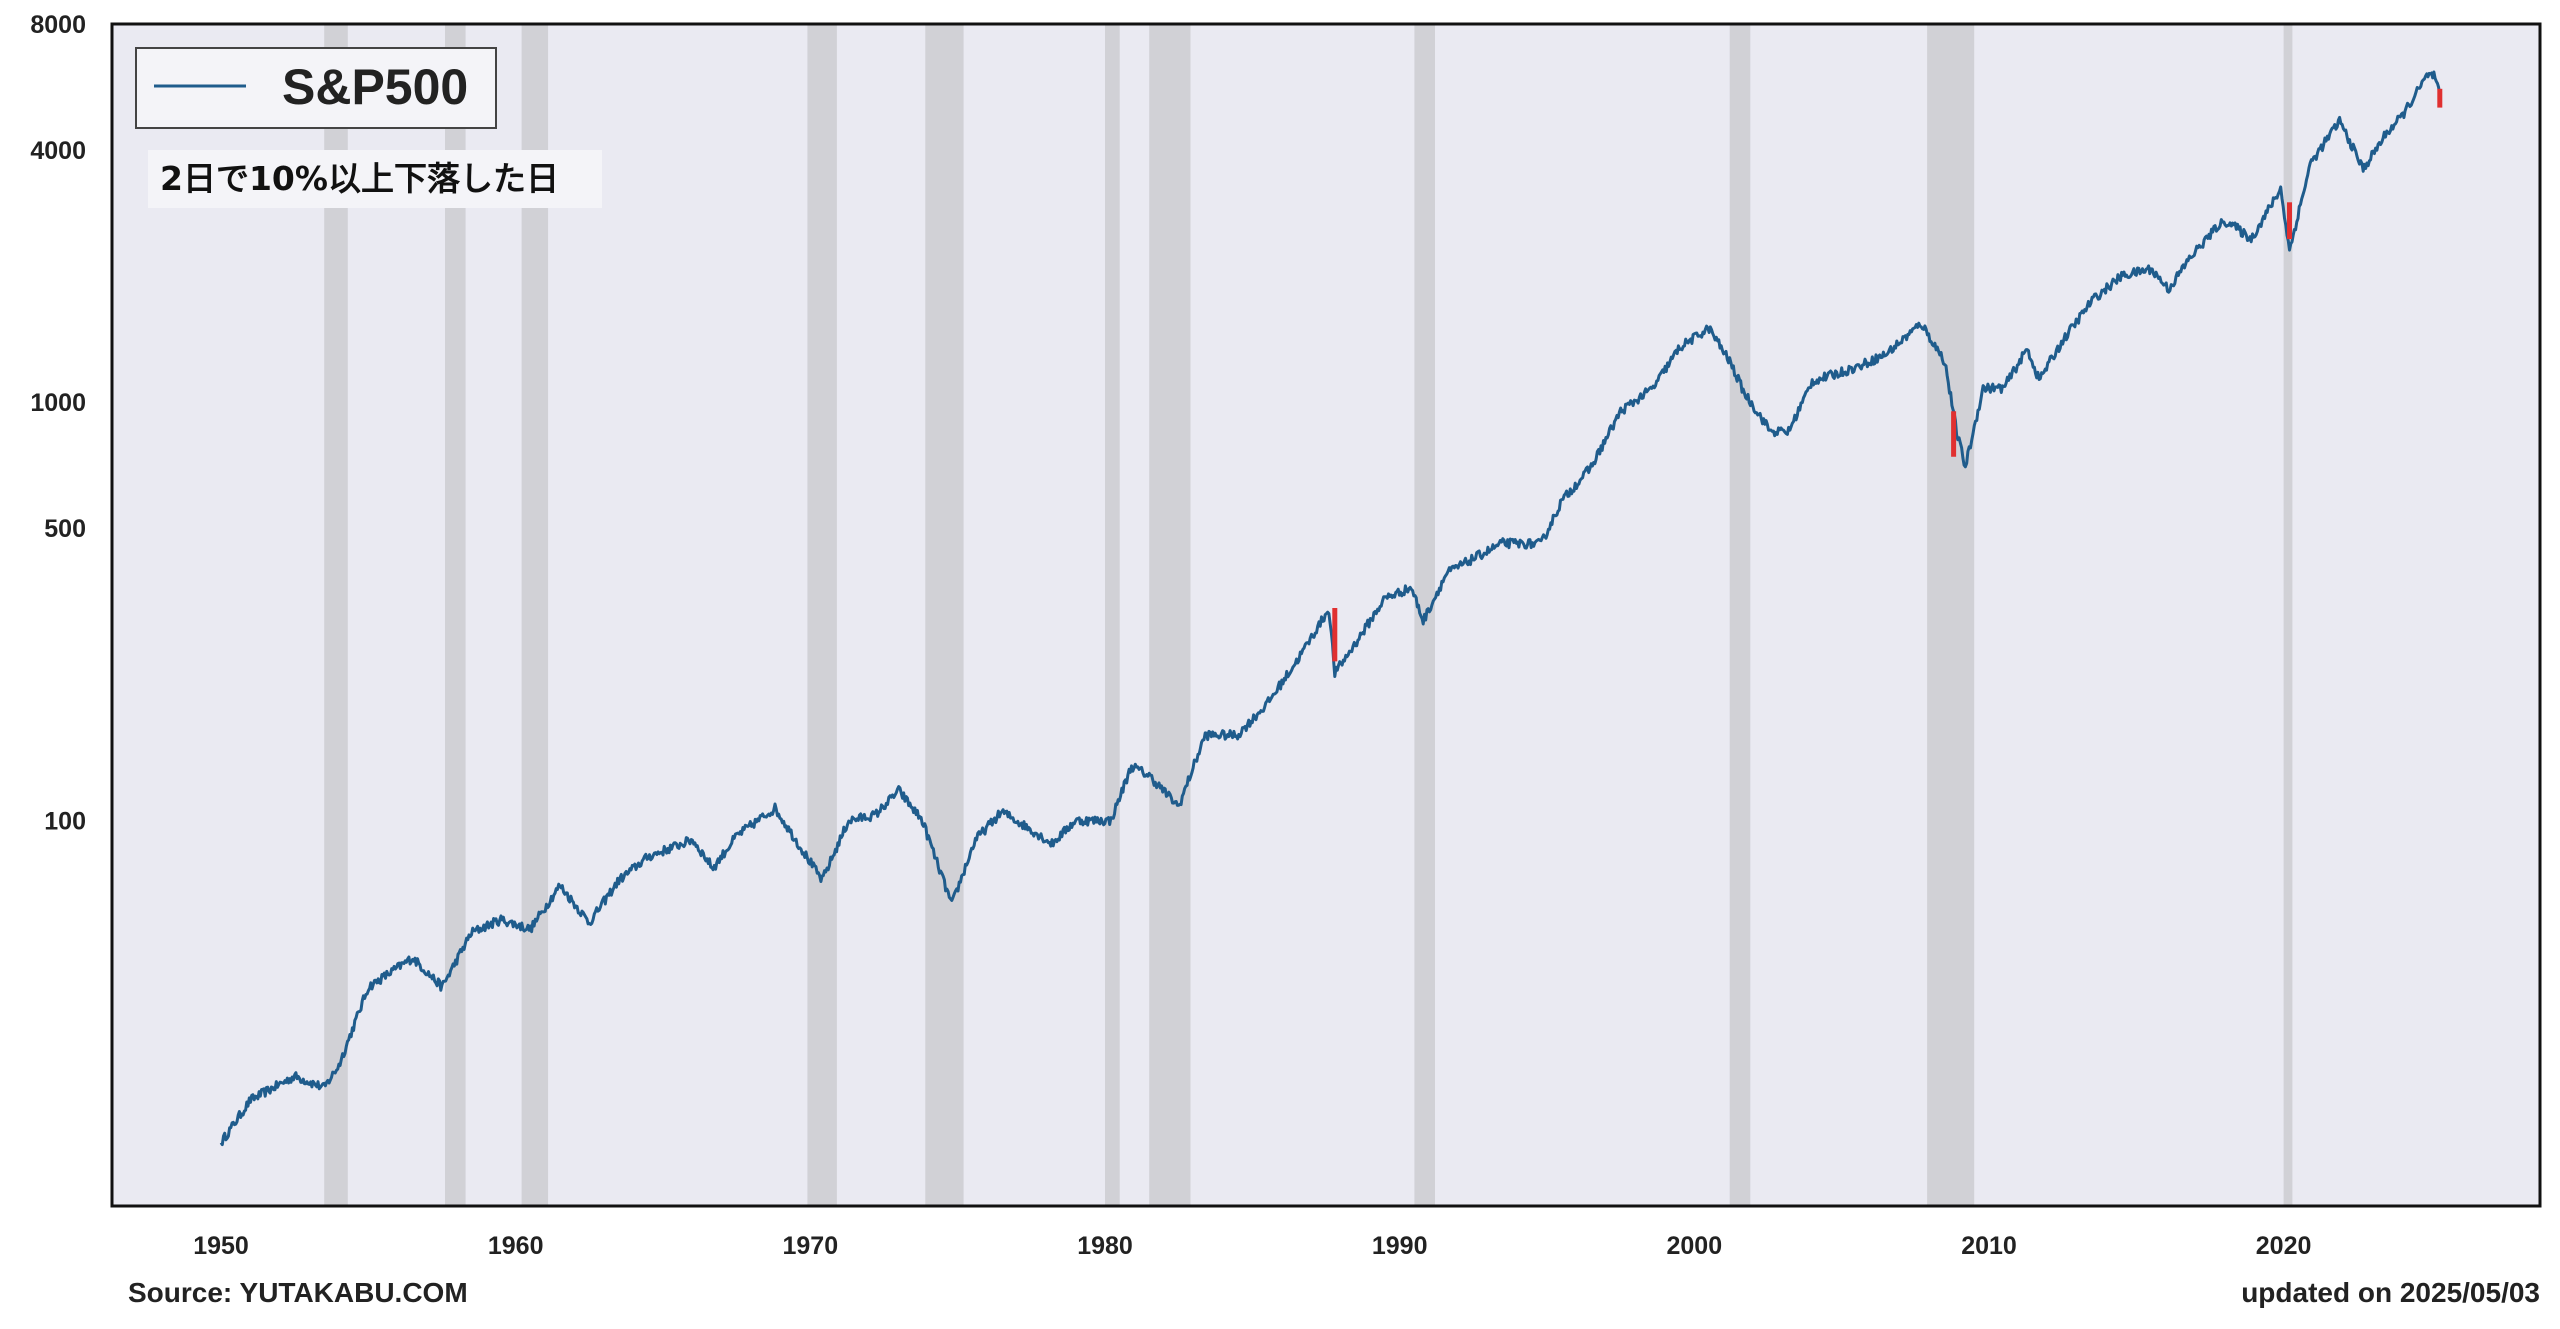  I want to click on x-tick-label: 2020, so click(2284, 1246).